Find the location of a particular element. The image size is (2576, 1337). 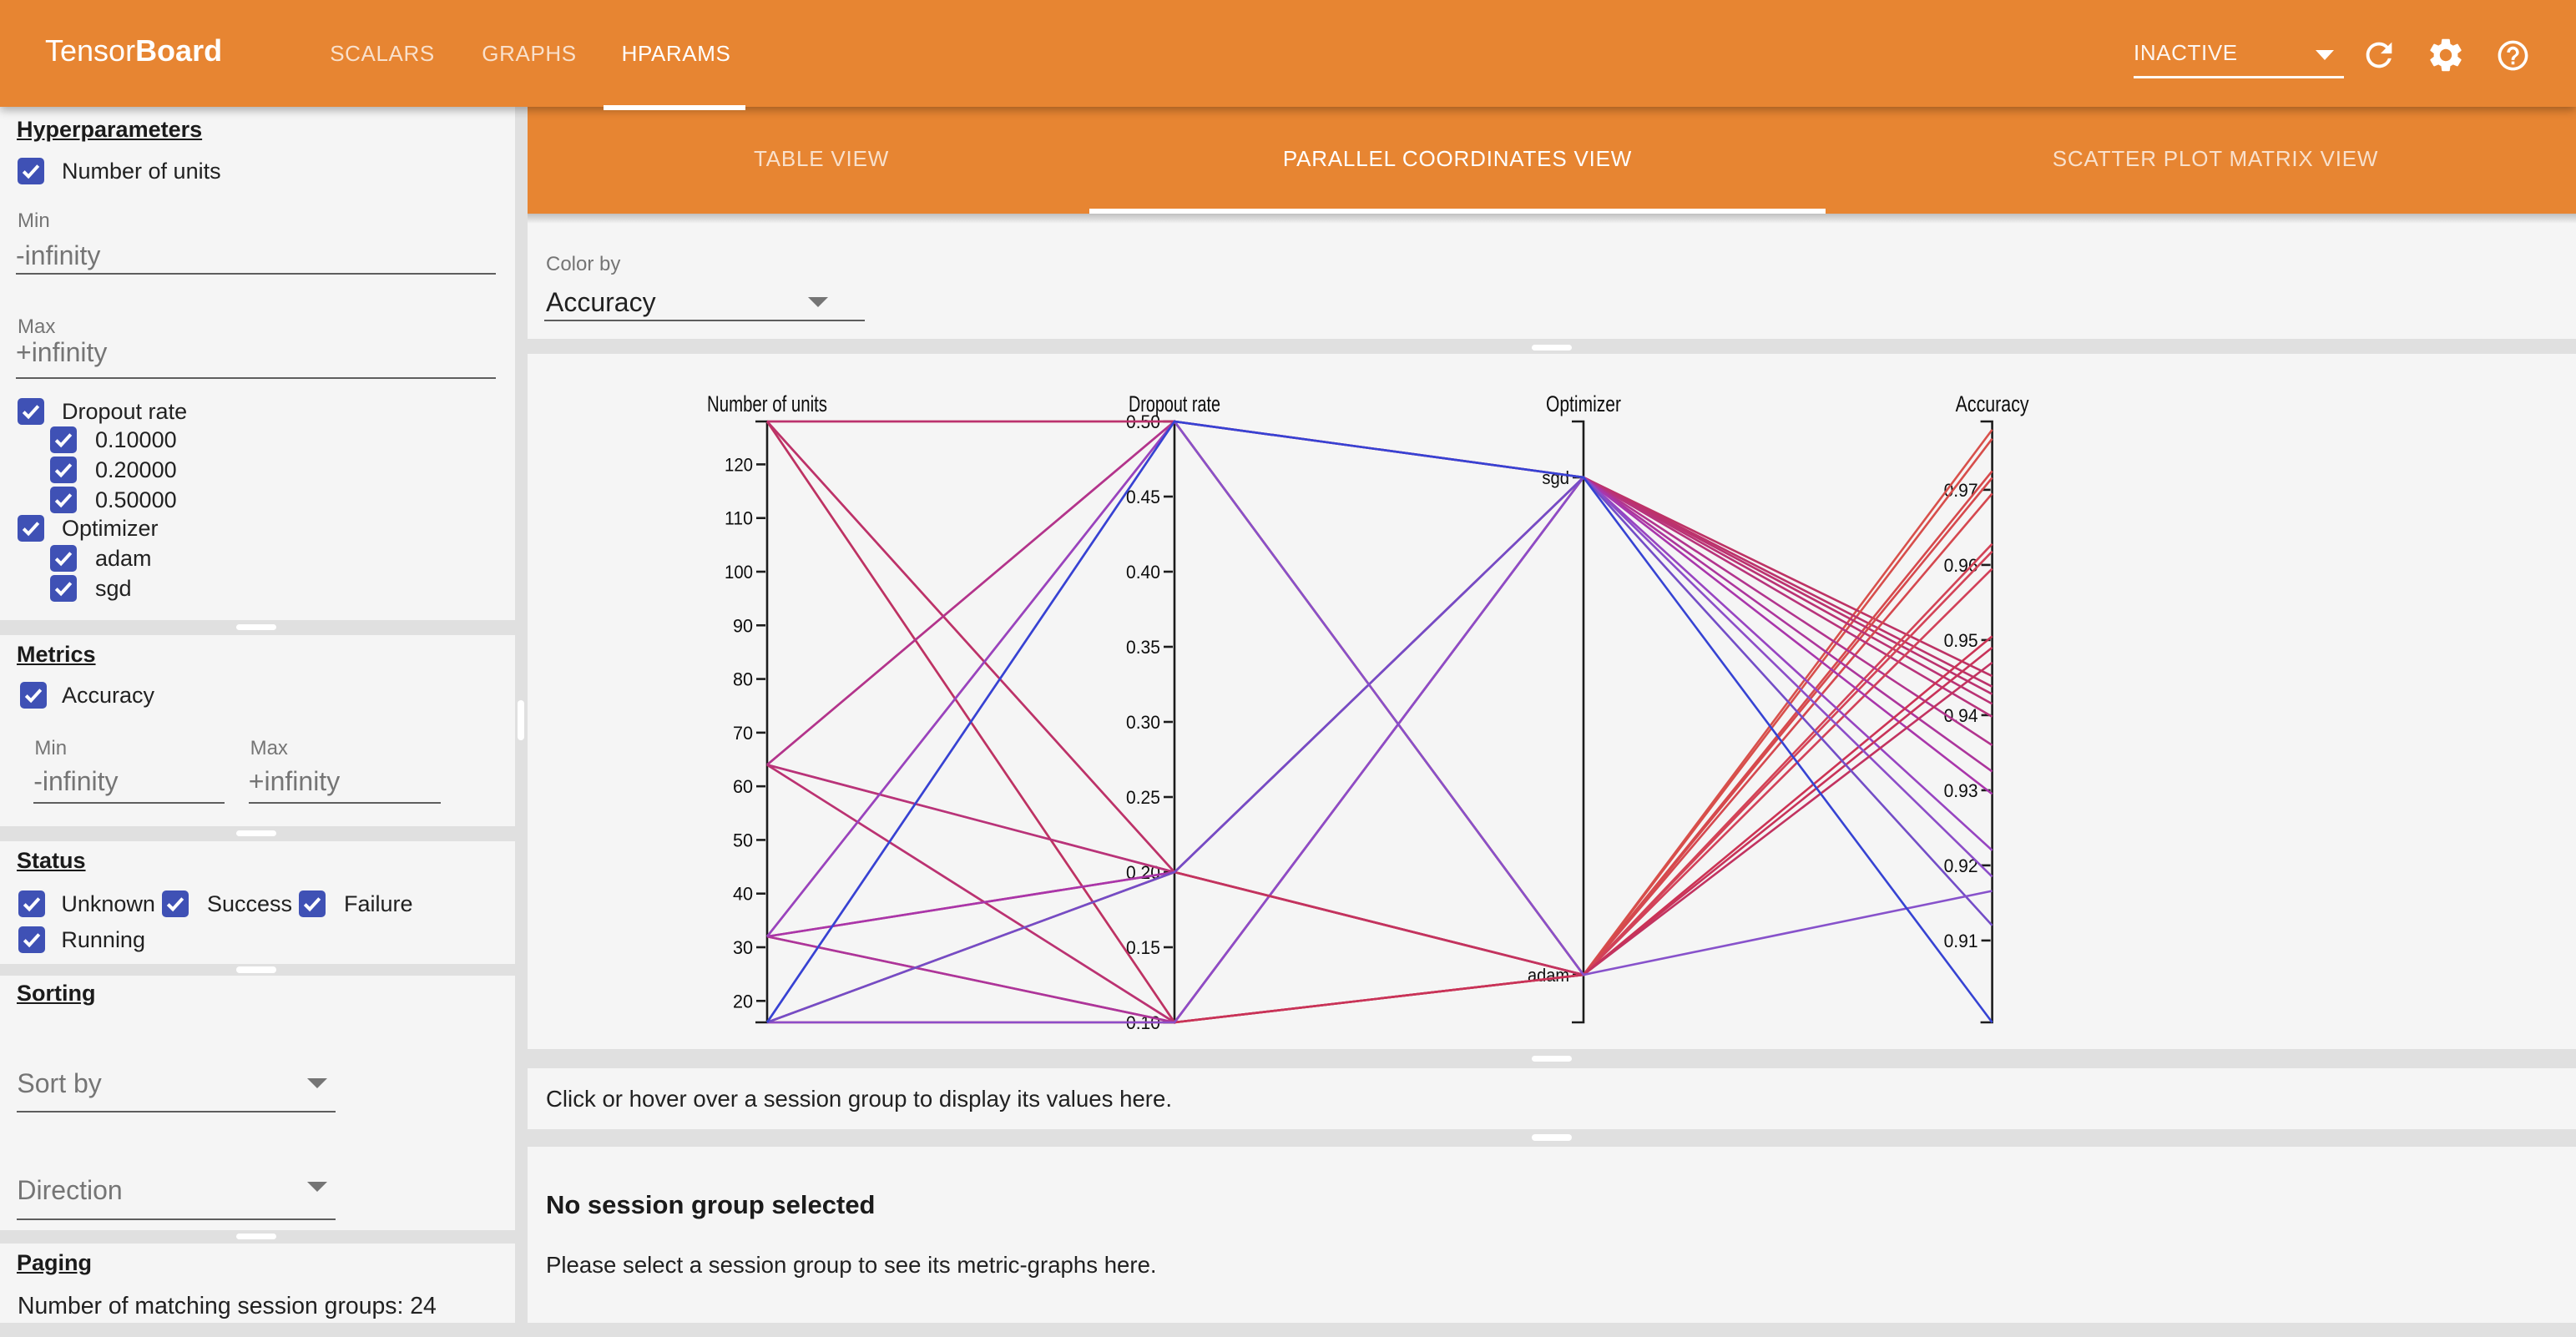

svg-text: Optimizer is located at coordinates (1583, 404).